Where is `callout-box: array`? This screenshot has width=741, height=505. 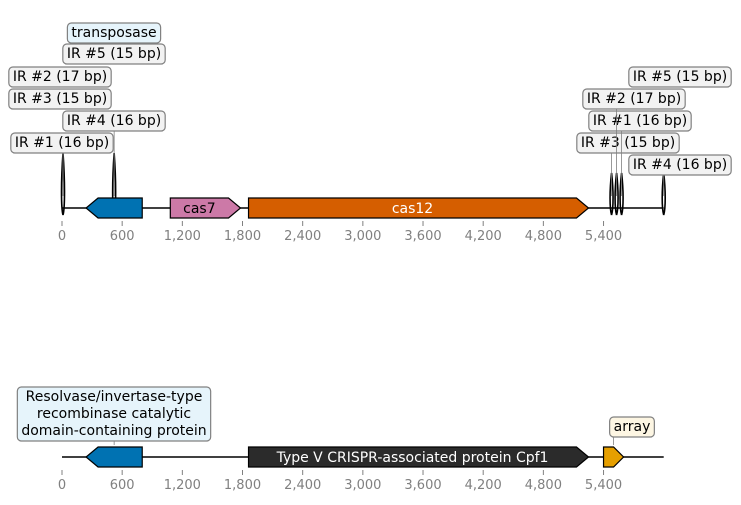 callout-box: array is located at coordinates (632, 430).